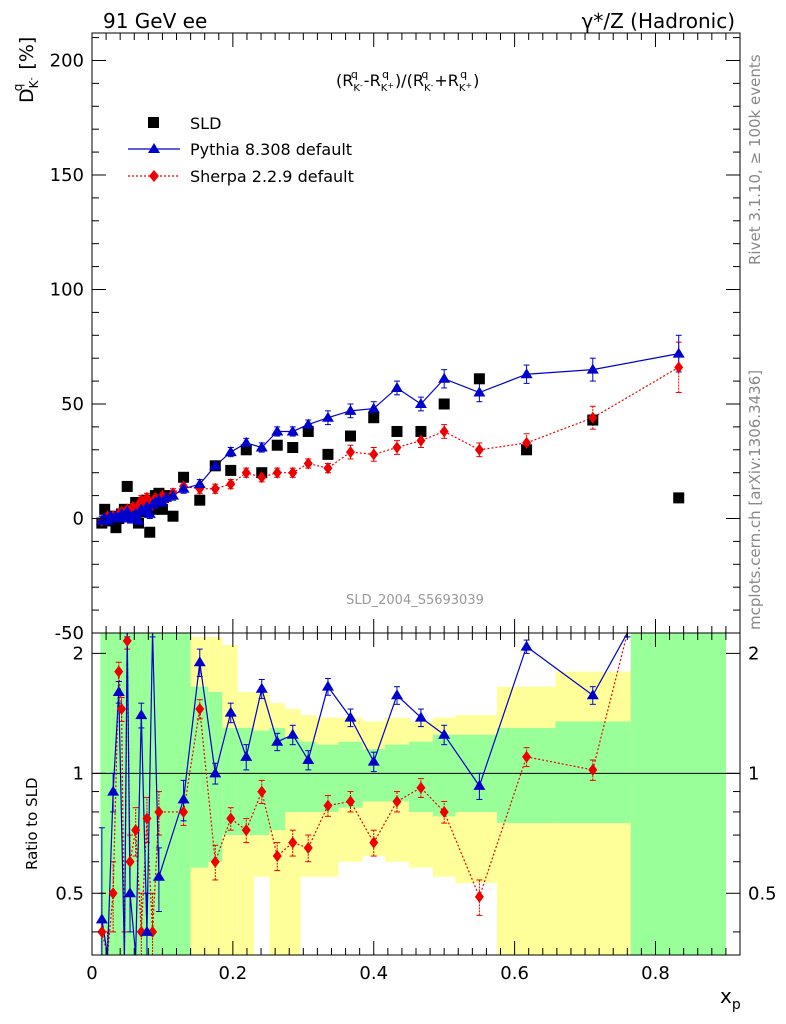 This screenshot has width=786, height=1024. Describe the element at coordinates (655, 973) in the screenshot. I see `xtick-label: 0.8` at that location.